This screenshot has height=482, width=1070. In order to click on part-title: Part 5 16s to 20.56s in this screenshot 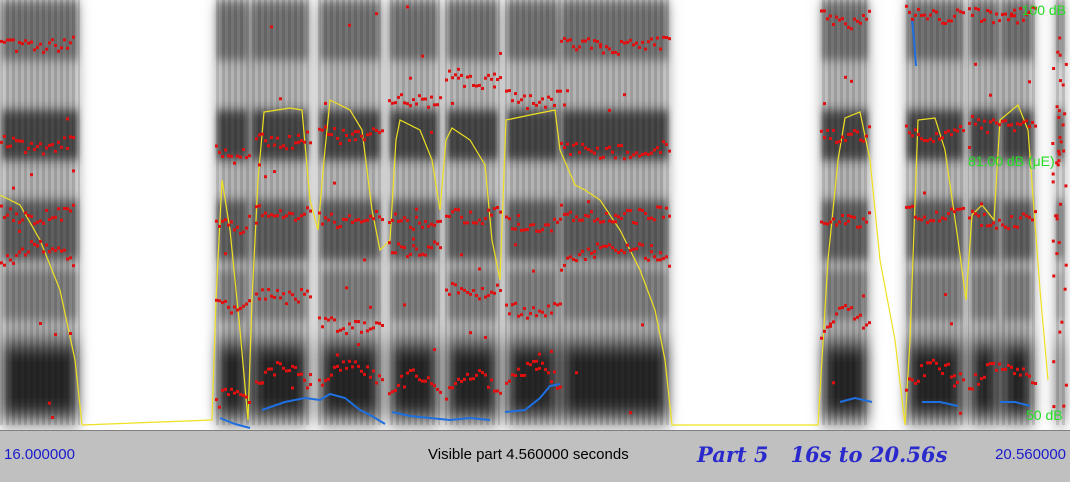, I will do `click(822, 454)`.